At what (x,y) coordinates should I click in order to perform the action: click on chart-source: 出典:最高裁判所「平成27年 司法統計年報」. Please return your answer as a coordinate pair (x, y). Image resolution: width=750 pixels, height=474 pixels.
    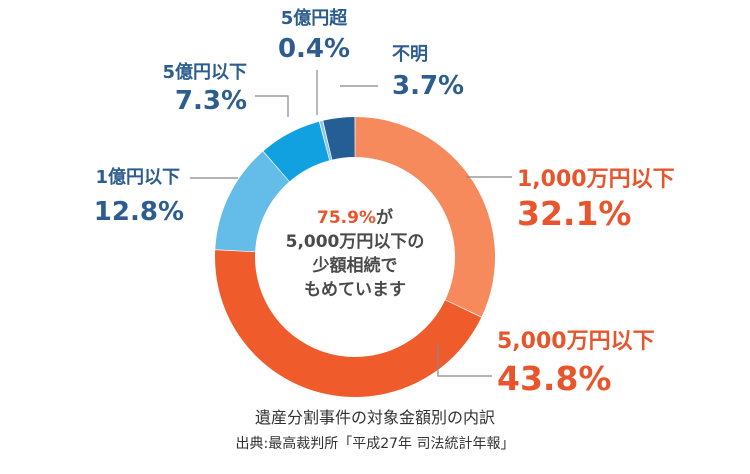
    Looking at the image, I should click on (375, 444).